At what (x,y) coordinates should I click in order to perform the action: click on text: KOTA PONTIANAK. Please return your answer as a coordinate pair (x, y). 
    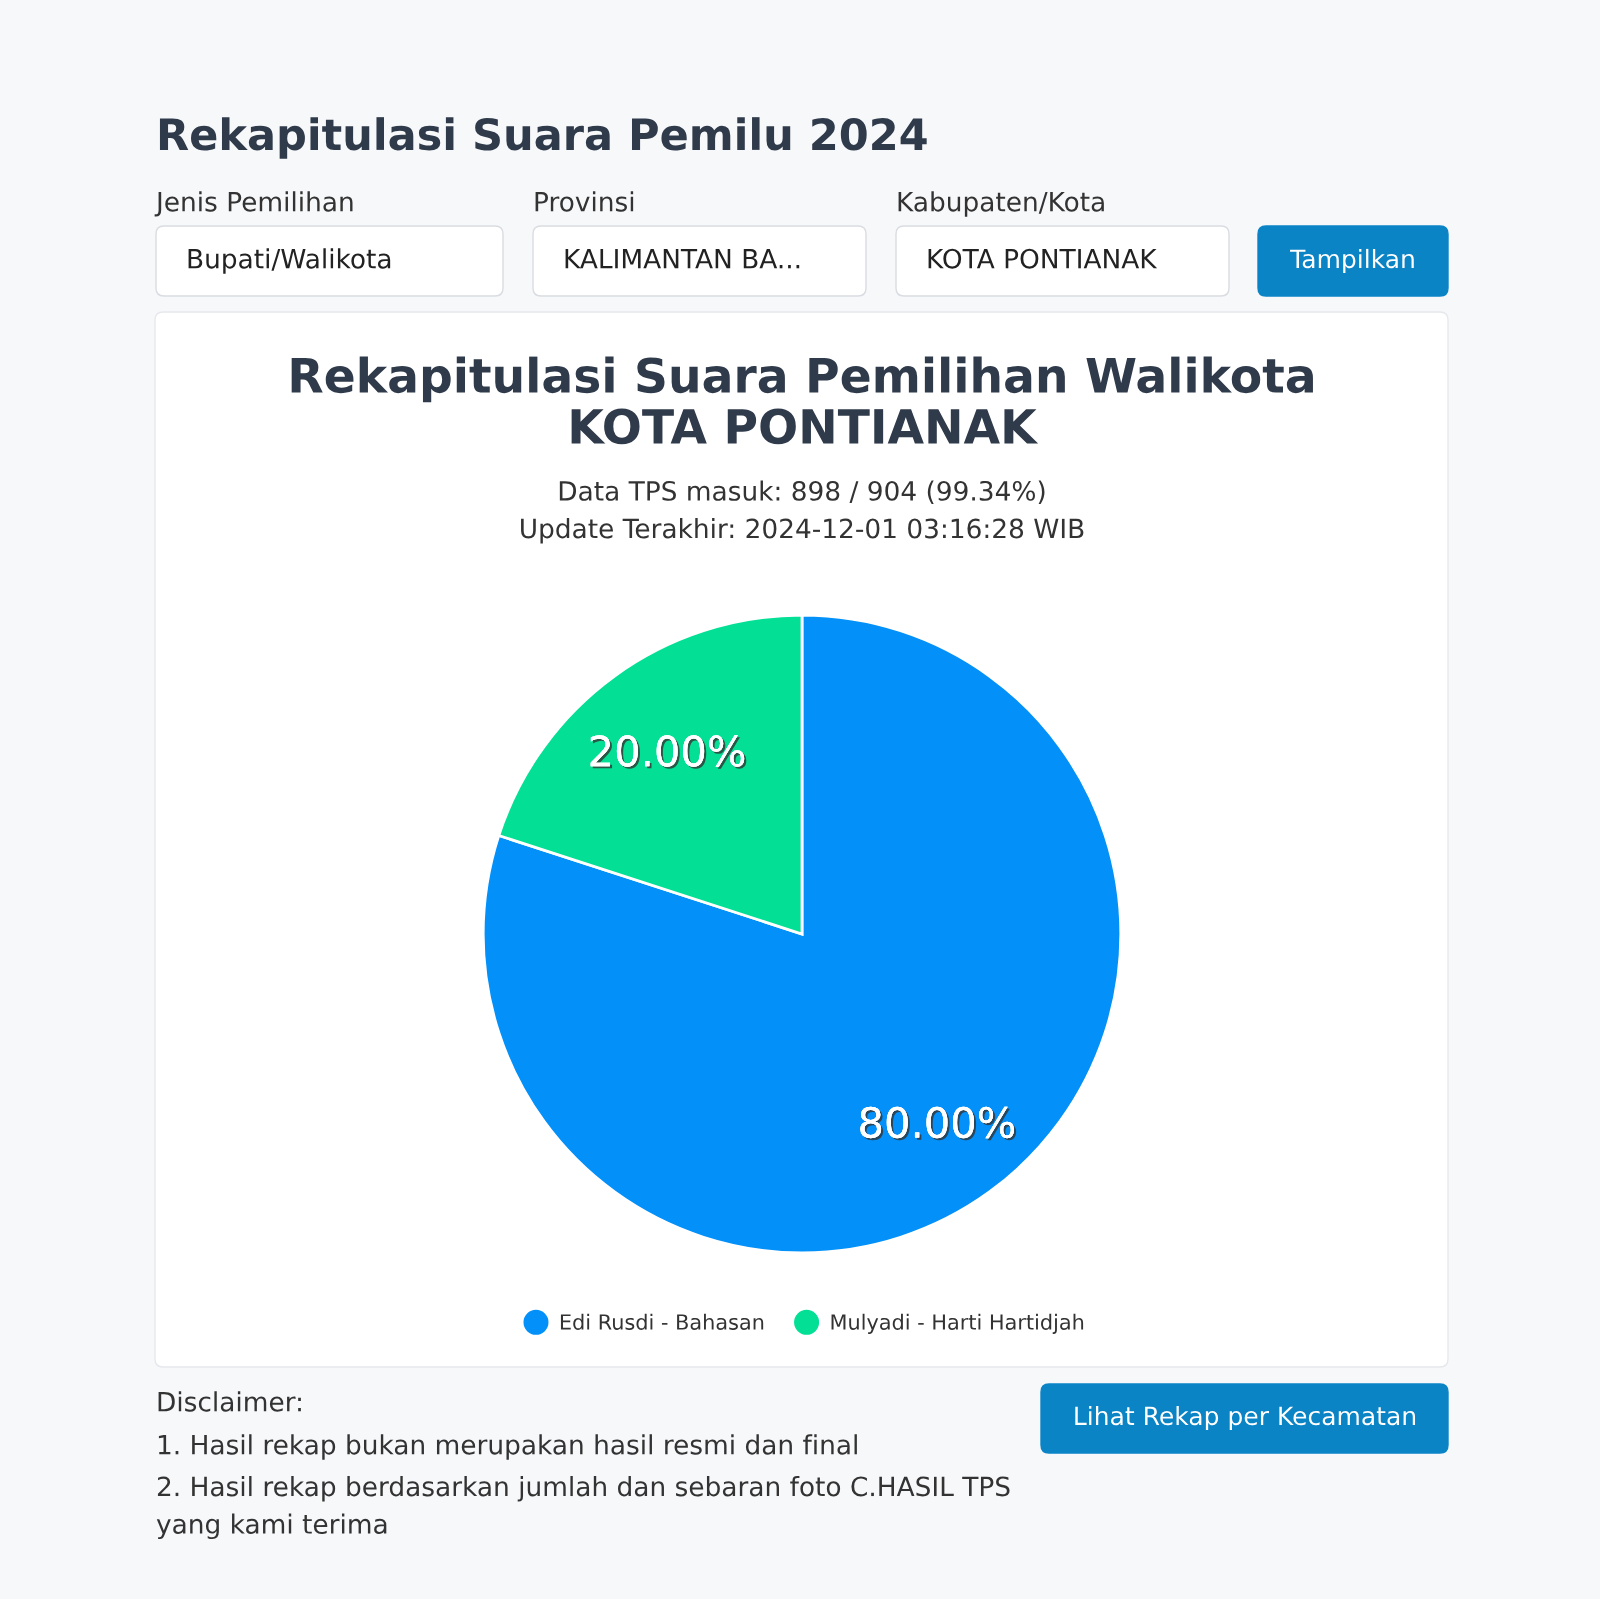
    Looking at the image, I should click on (1043, 258).